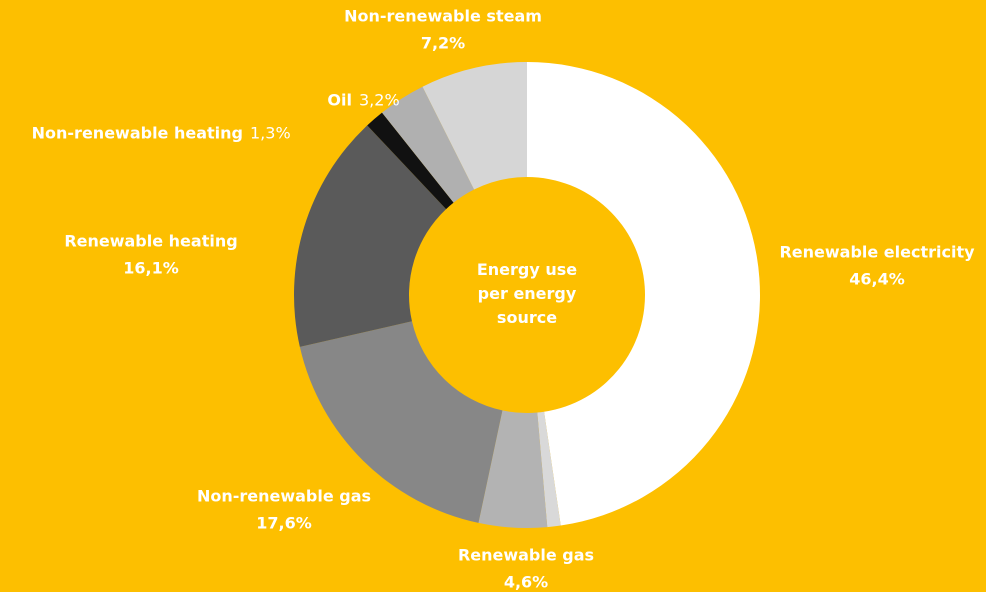 The width and height of the screenshot is (986, 592). Describe the element at coordinates (526, 582) in the screenshot. I see `slice-value-label: 4,6%` at that location.